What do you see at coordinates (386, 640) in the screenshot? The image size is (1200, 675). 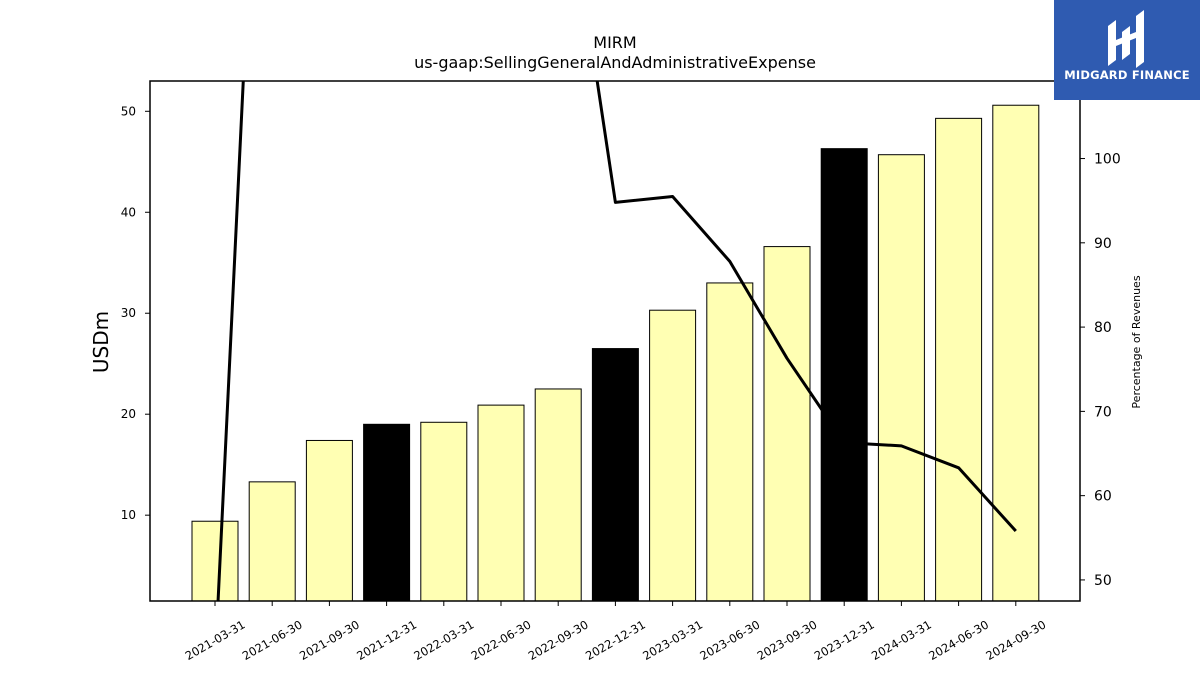 I see `x-tick-label: 2021-12-31` at bounding box center [386, 640].